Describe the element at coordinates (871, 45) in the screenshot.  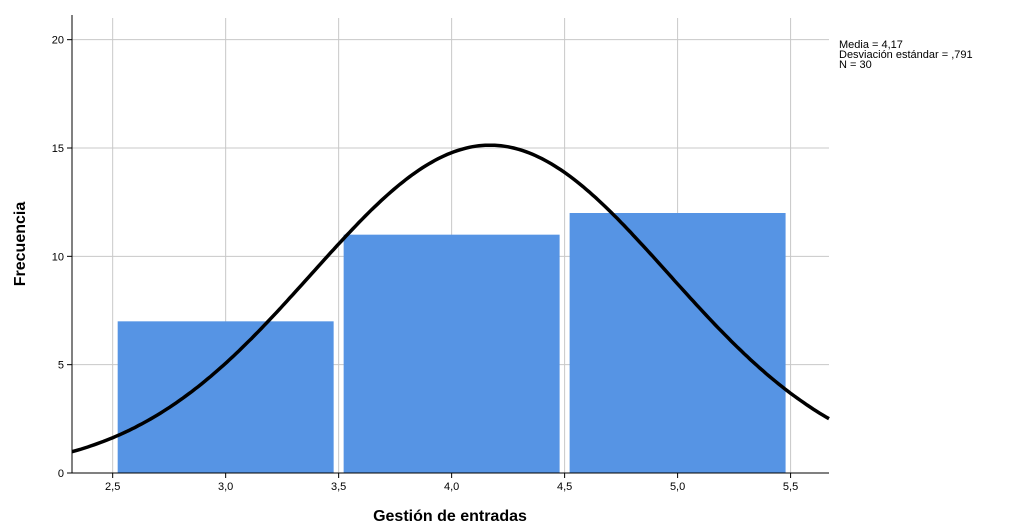
I see `stat-mean: Media = 4,17` at that location.